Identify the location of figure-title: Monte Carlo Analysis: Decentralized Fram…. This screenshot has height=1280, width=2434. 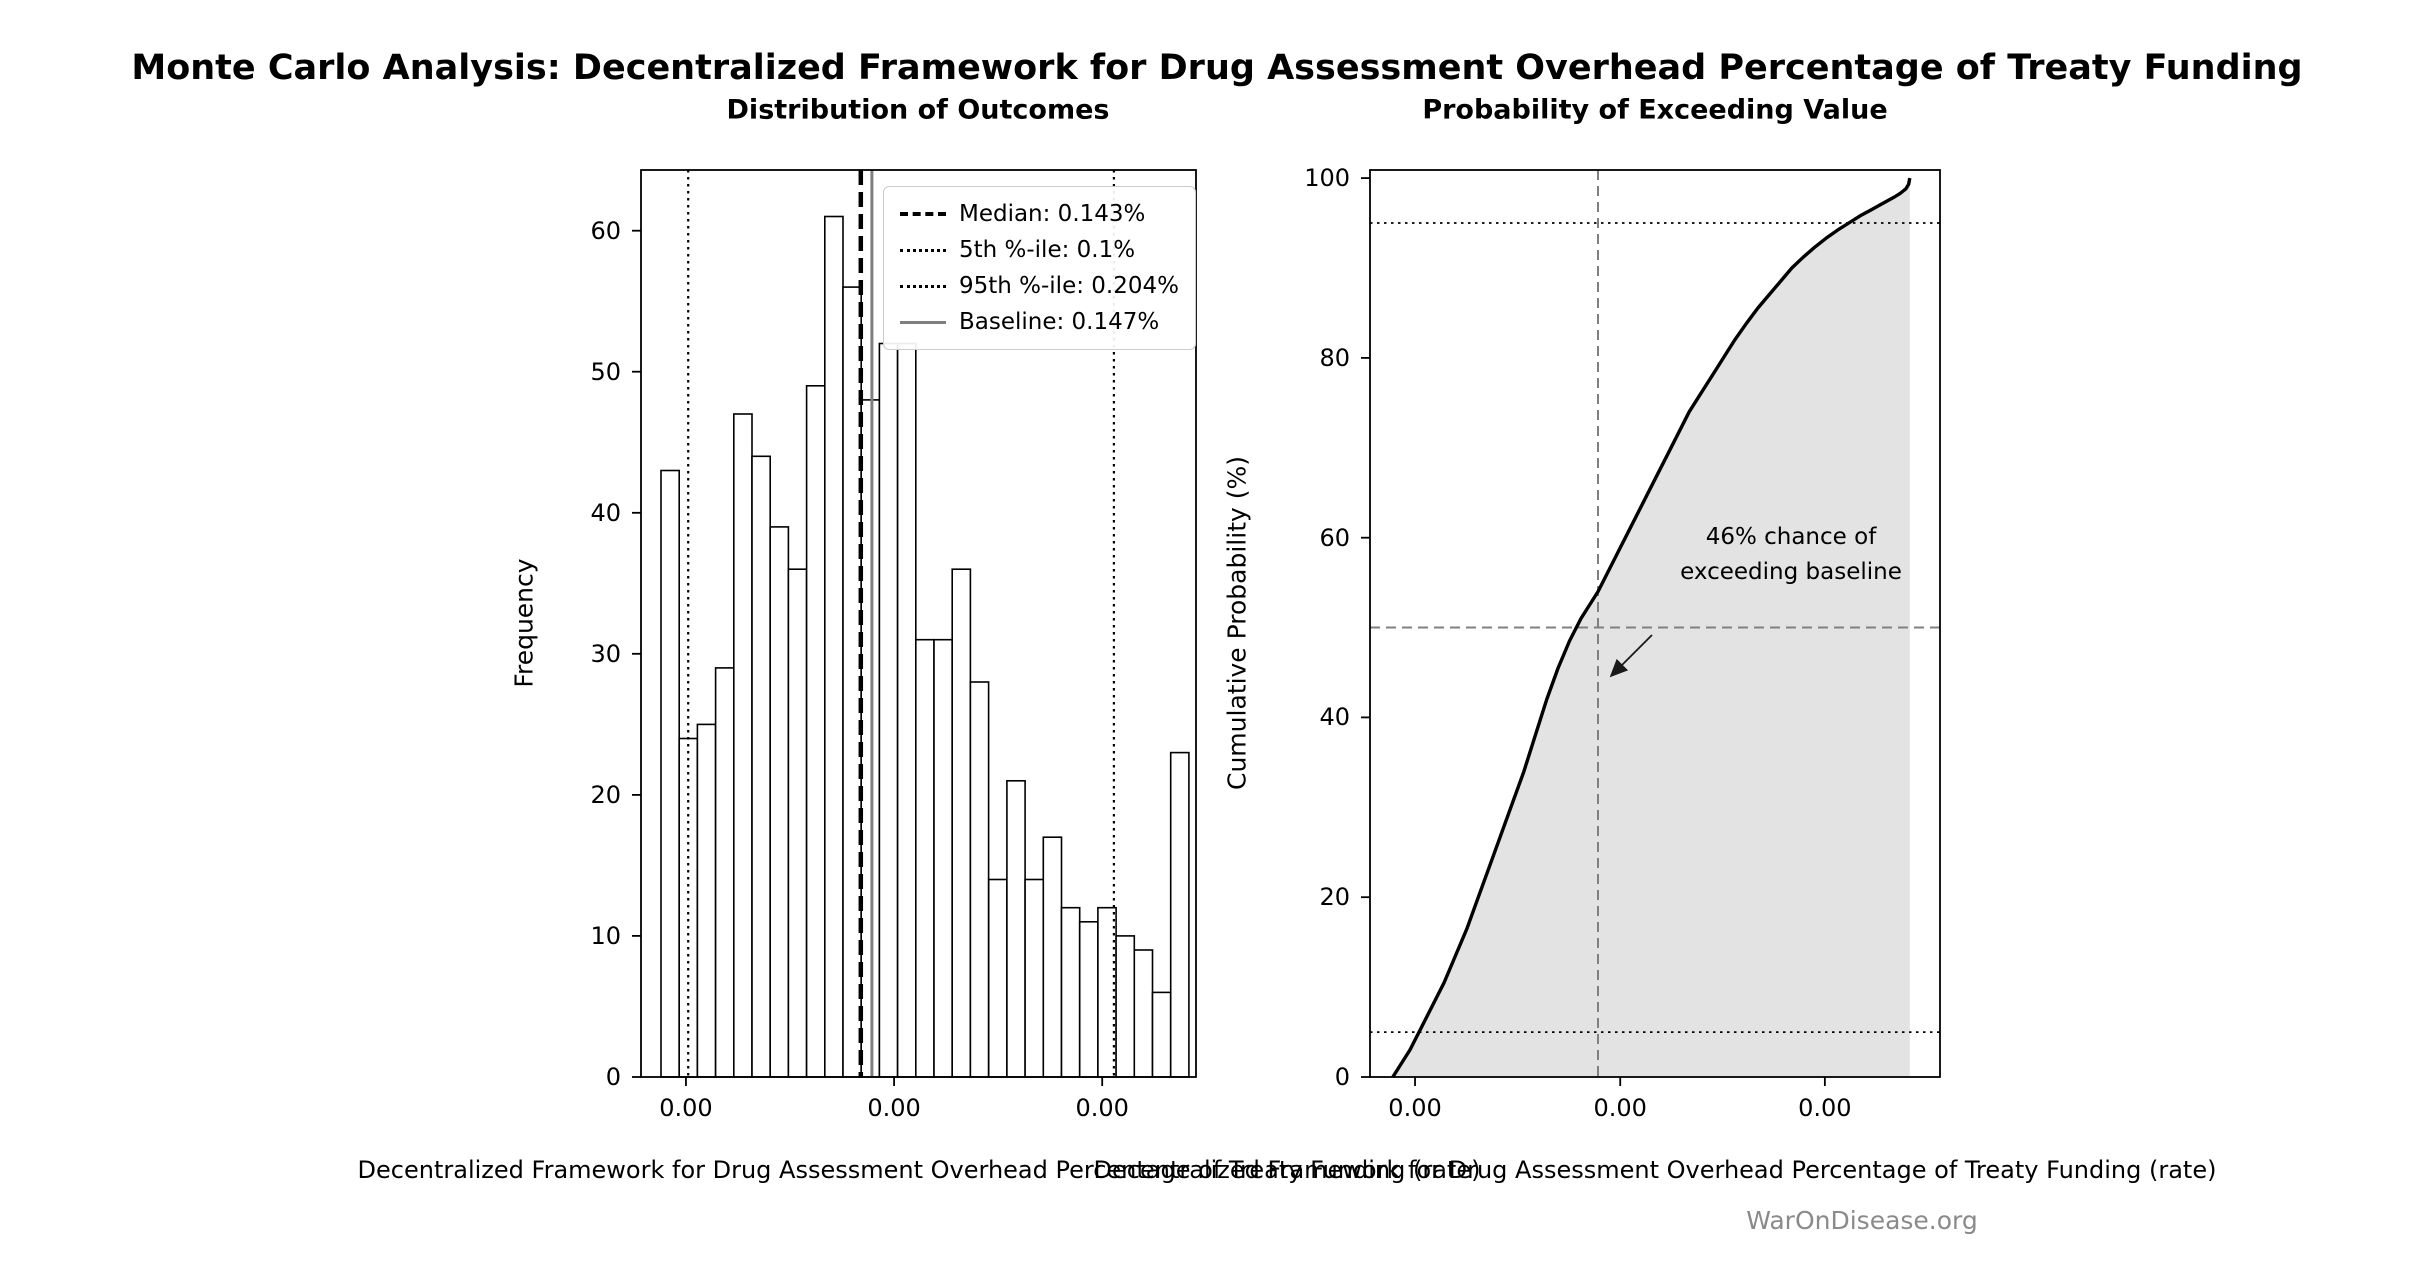
(1217, 68).